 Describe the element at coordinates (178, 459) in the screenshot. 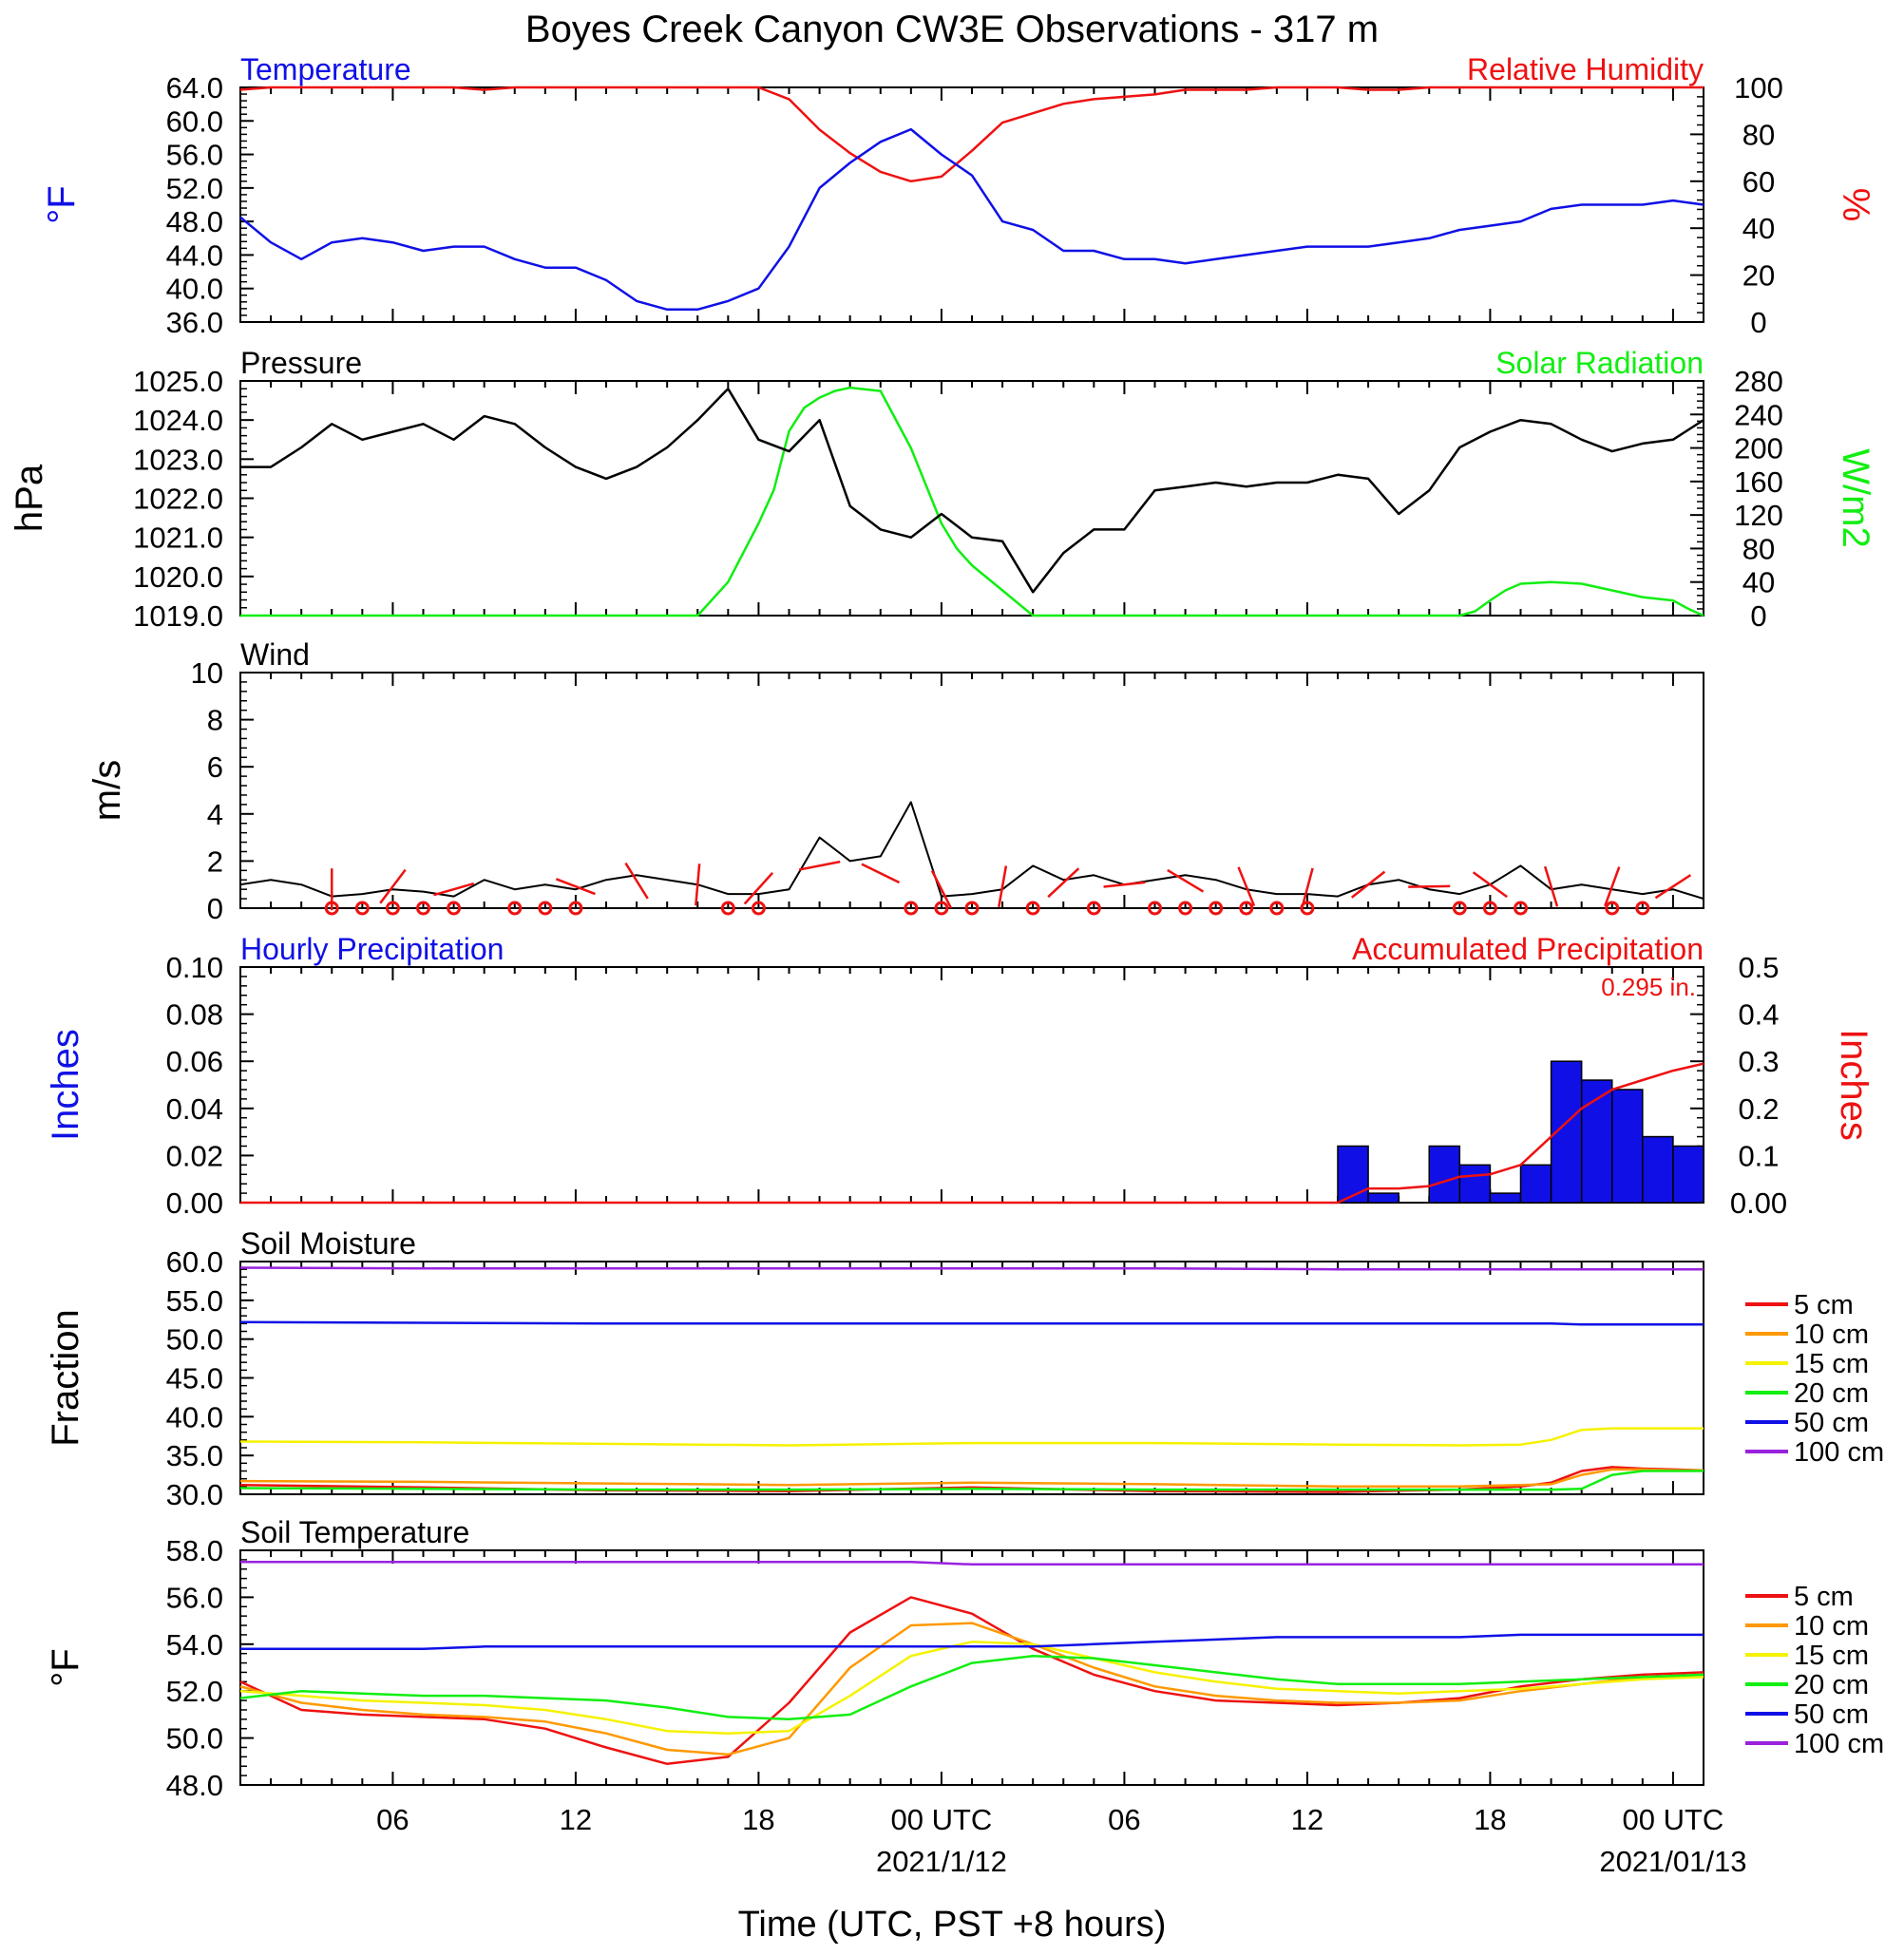

I see `pressure-axis-tick-label: 1023.0` at that location.